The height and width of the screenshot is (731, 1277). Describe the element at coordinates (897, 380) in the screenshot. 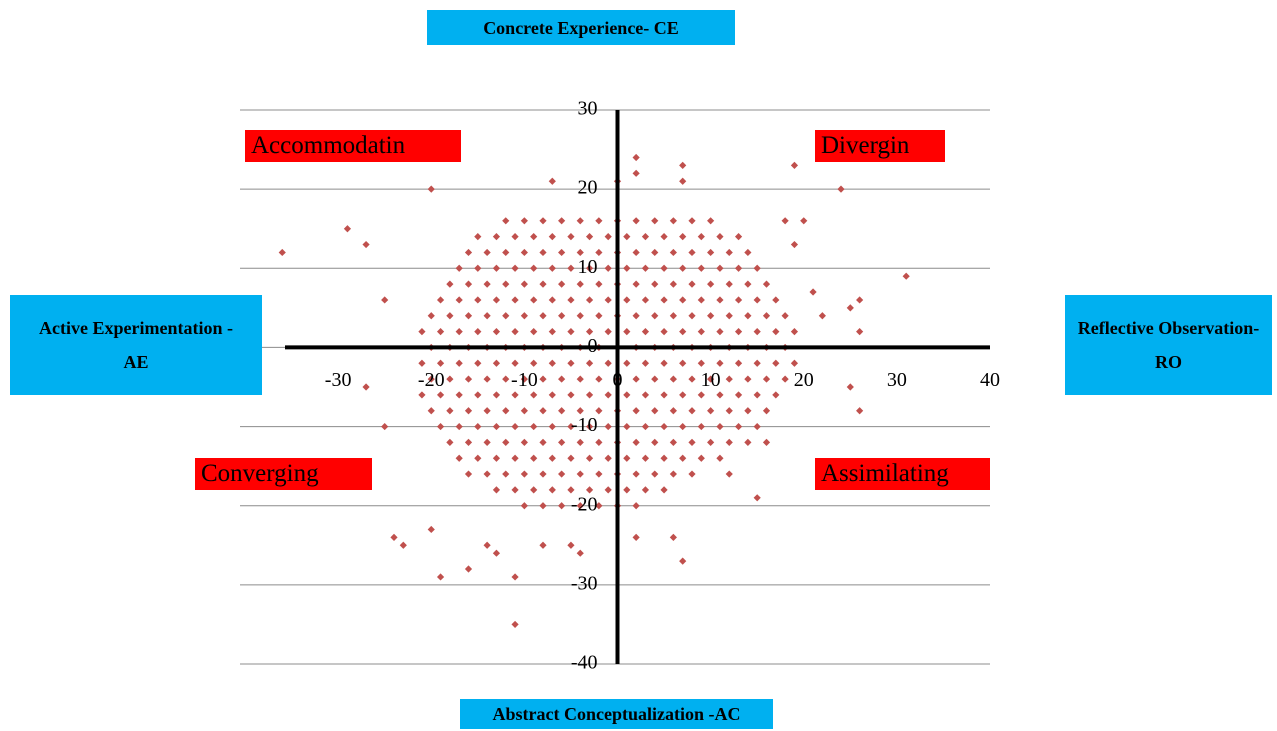

I see `x-tick-label: 30` at that location.